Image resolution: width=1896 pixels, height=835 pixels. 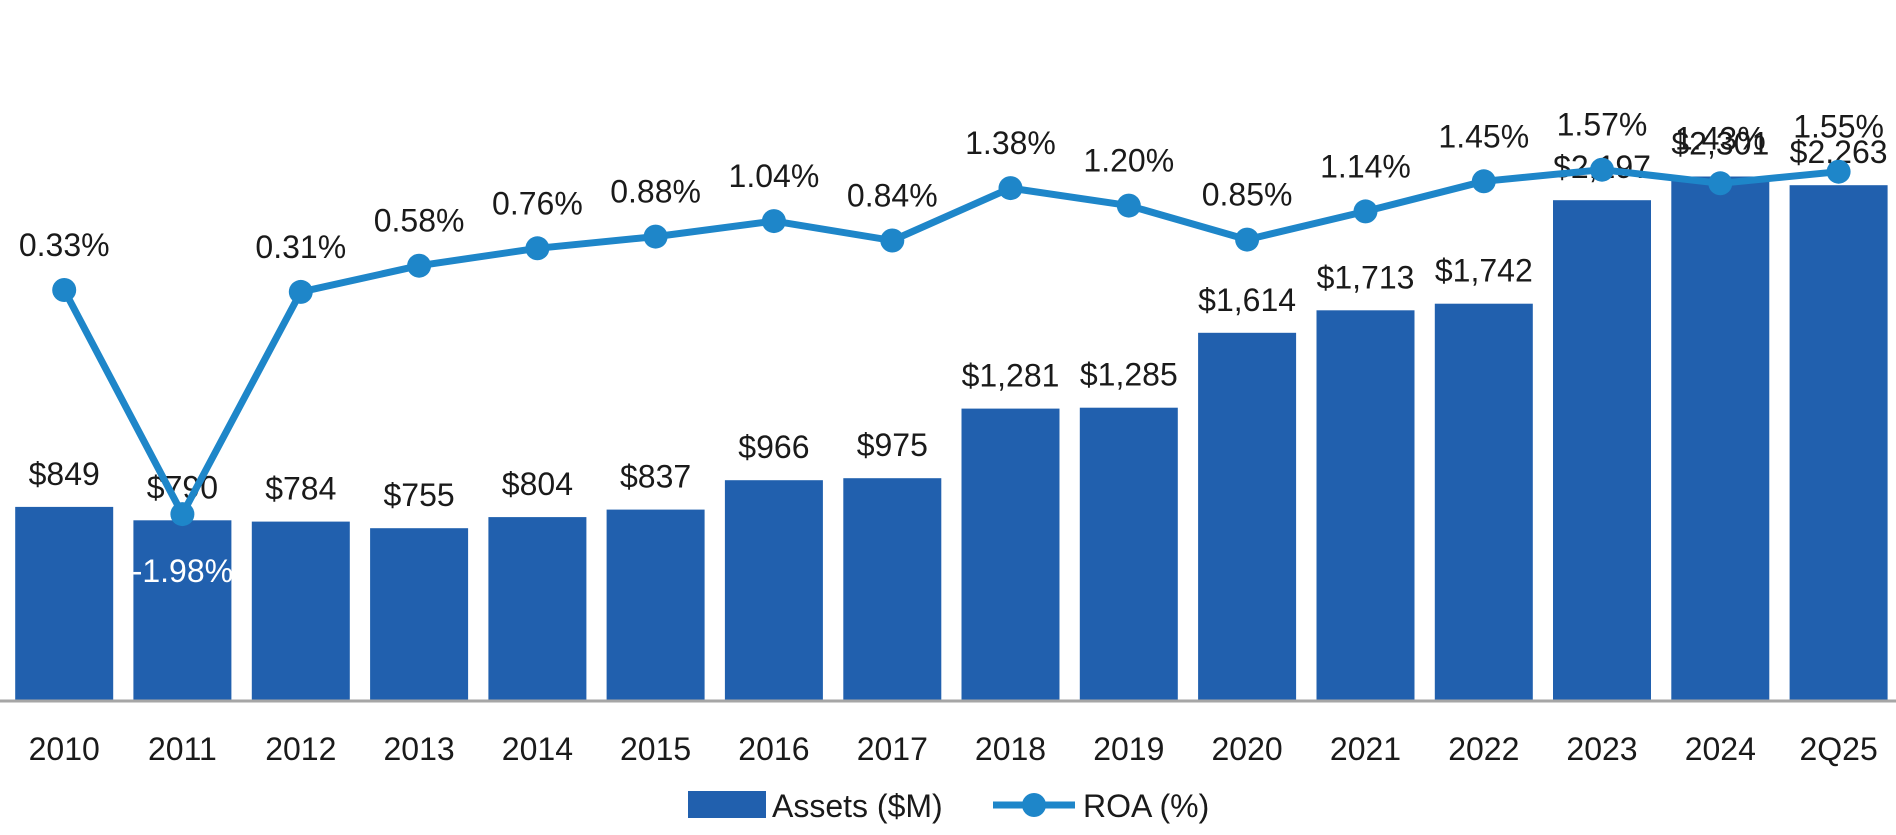 I want to click on bar-label-2012: $784, so click(x=300, y=489).